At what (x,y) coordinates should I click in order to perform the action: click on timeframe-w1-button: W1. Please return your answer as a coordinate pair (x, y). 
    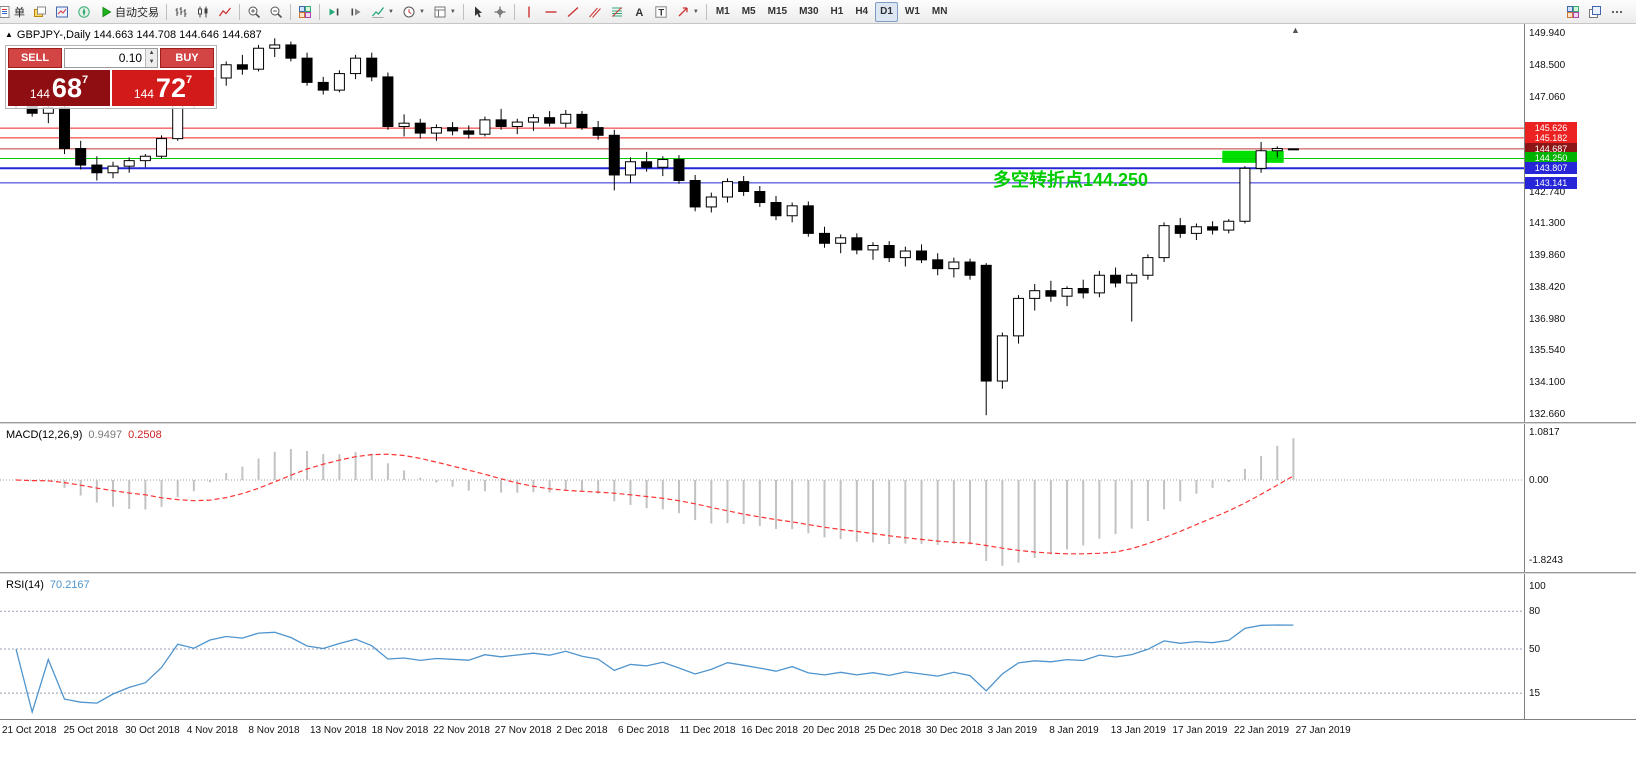
    Looking at the image, I should click on (912, 12).